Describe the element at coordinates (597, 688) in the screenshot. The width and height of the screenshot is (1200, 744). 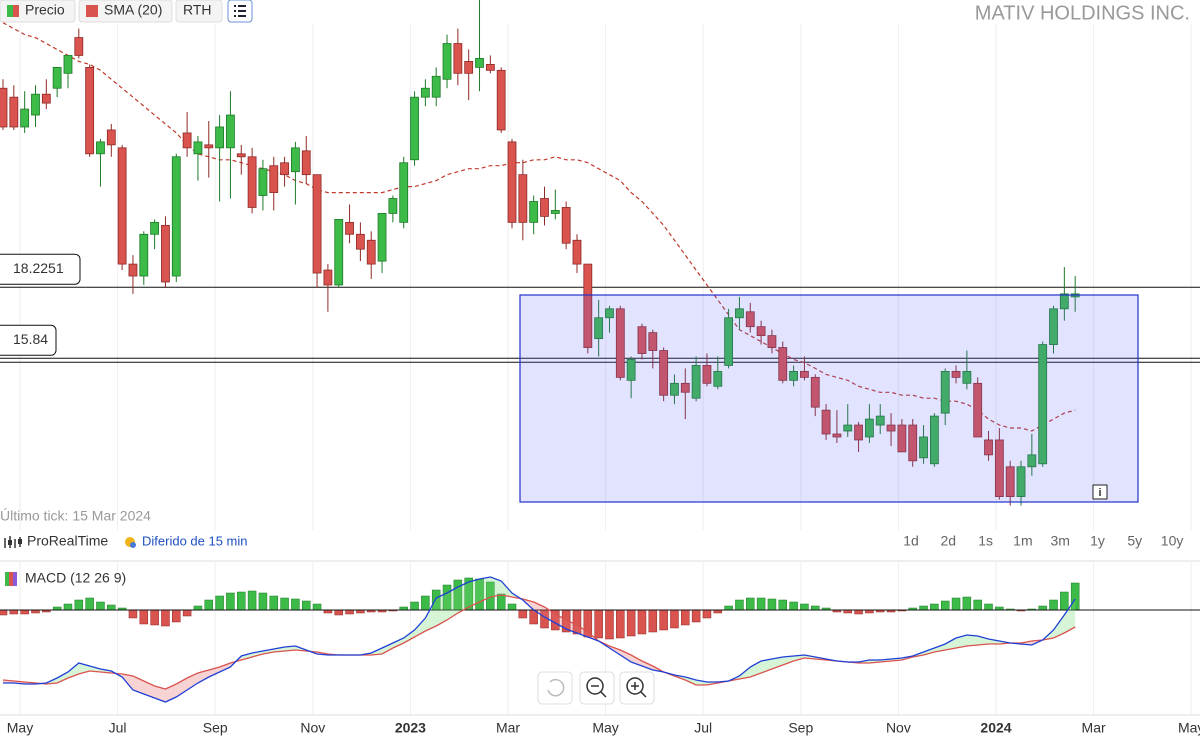
I see `zoom-out` at that location.